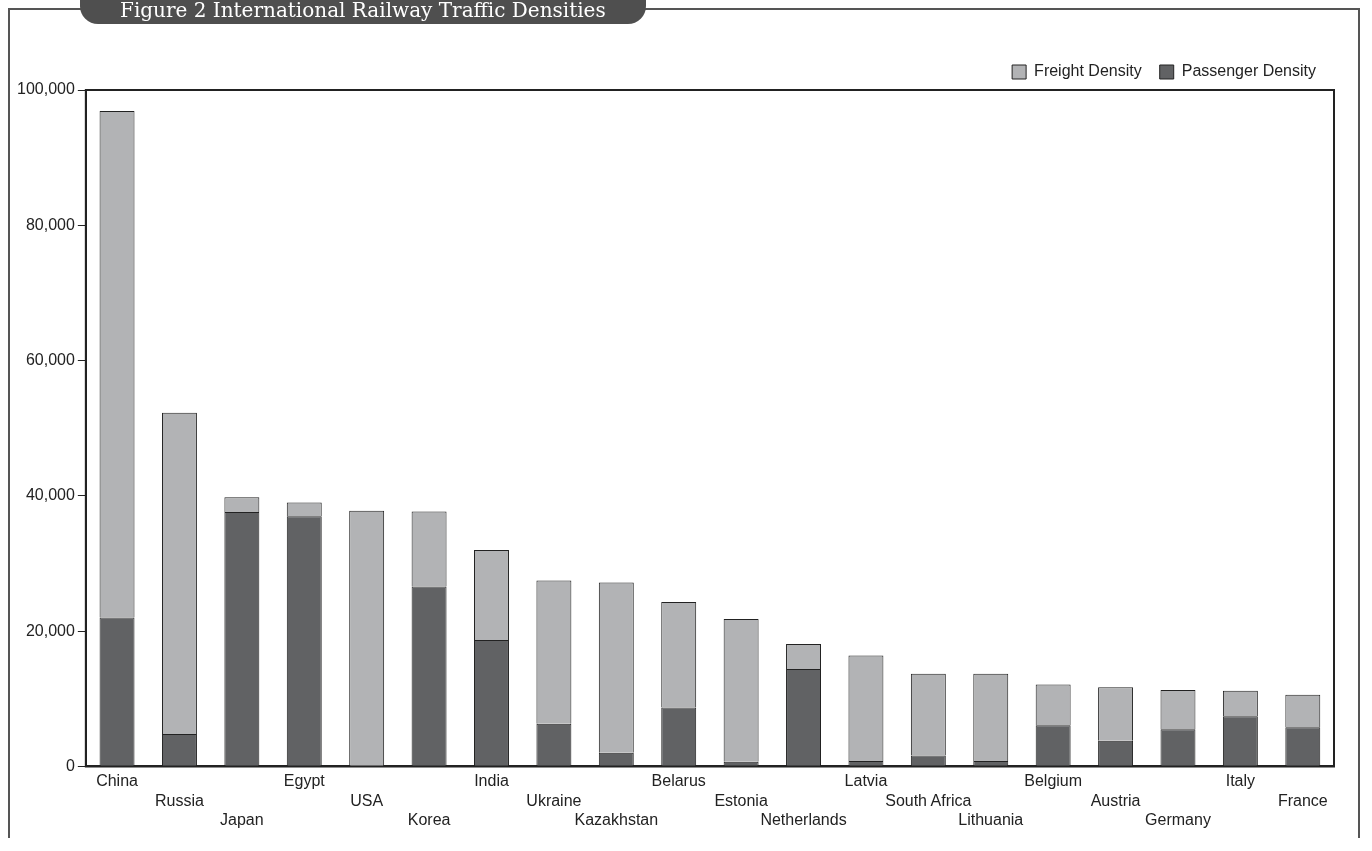 The image size is (1372, 851). I want to click on chart-title: Figure 2 International Railway Traffic Densities, so click(363, 12).